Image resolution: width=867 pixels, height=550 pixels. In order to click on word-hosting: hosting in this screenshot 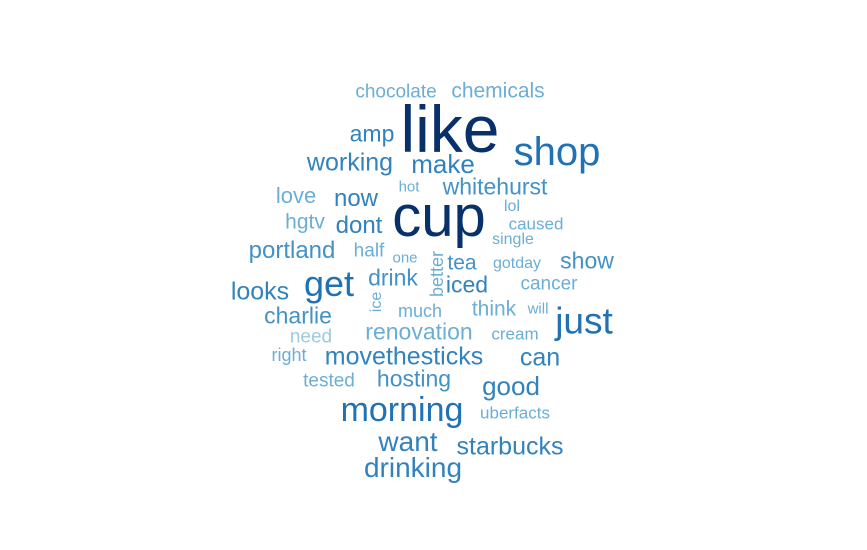, I will do `click(414, 378)`.